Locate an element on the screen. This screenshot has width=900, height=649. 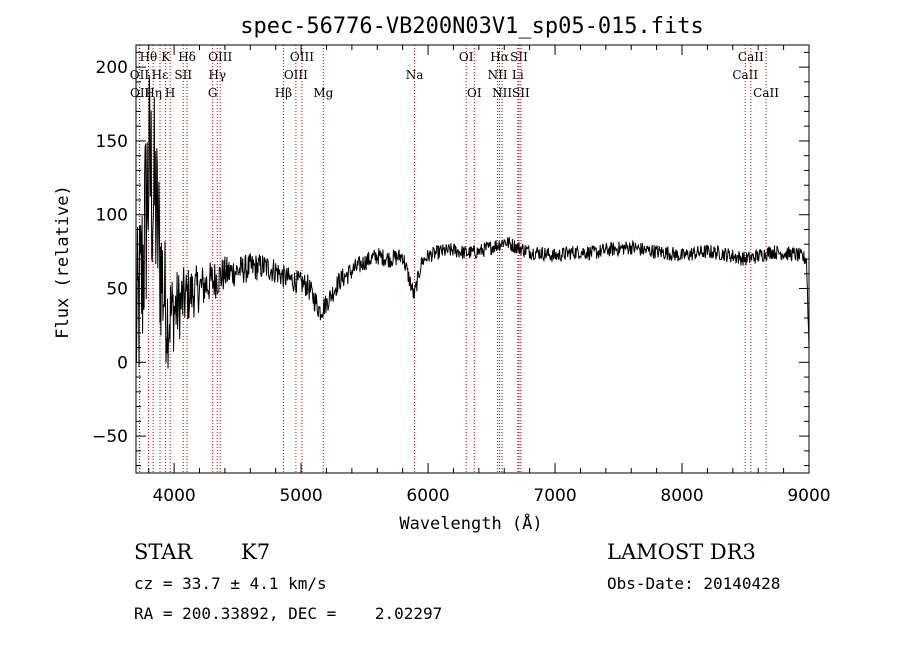
y-tick-label: 150 is located at coordinates (112, 142).